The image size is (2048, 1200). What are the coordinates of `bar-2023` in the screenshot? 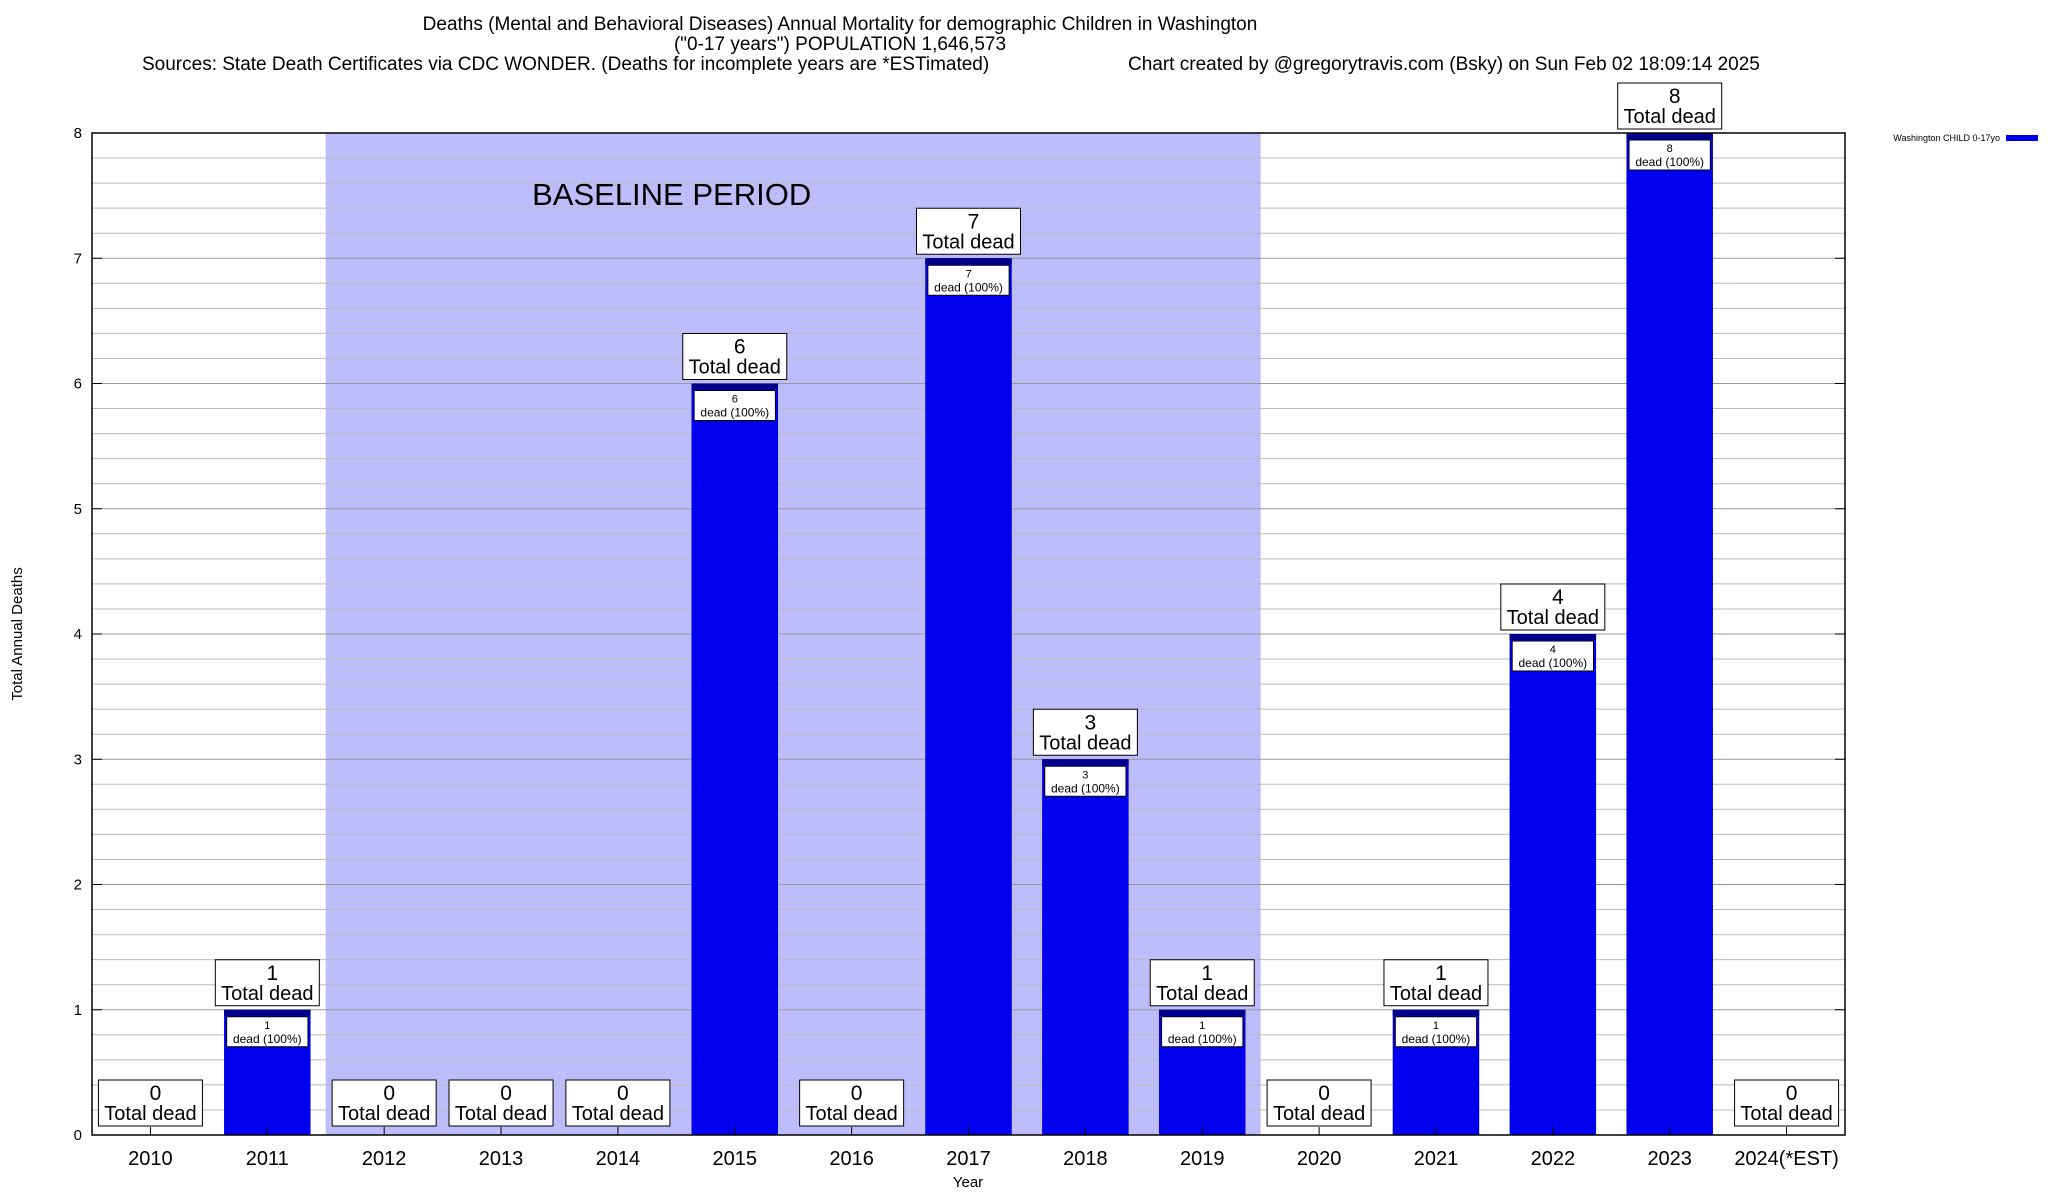 It's located at (1669, 634).